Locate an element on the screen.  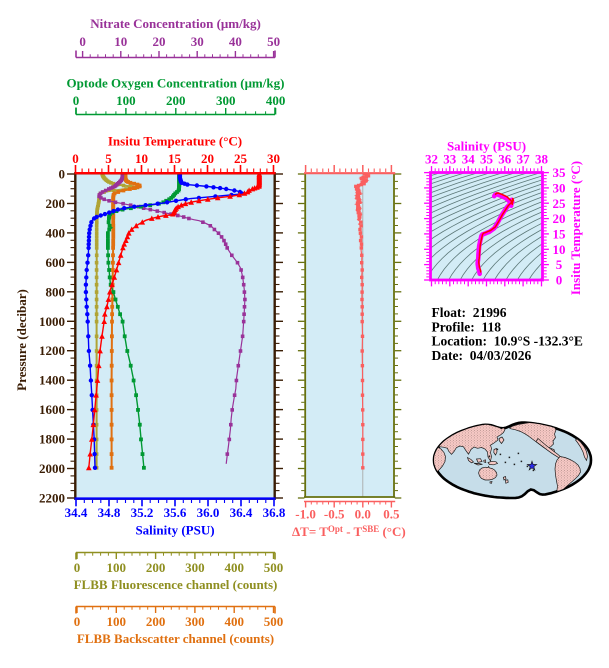
svg-text: -1.0 is located at coordinates (305, 514).